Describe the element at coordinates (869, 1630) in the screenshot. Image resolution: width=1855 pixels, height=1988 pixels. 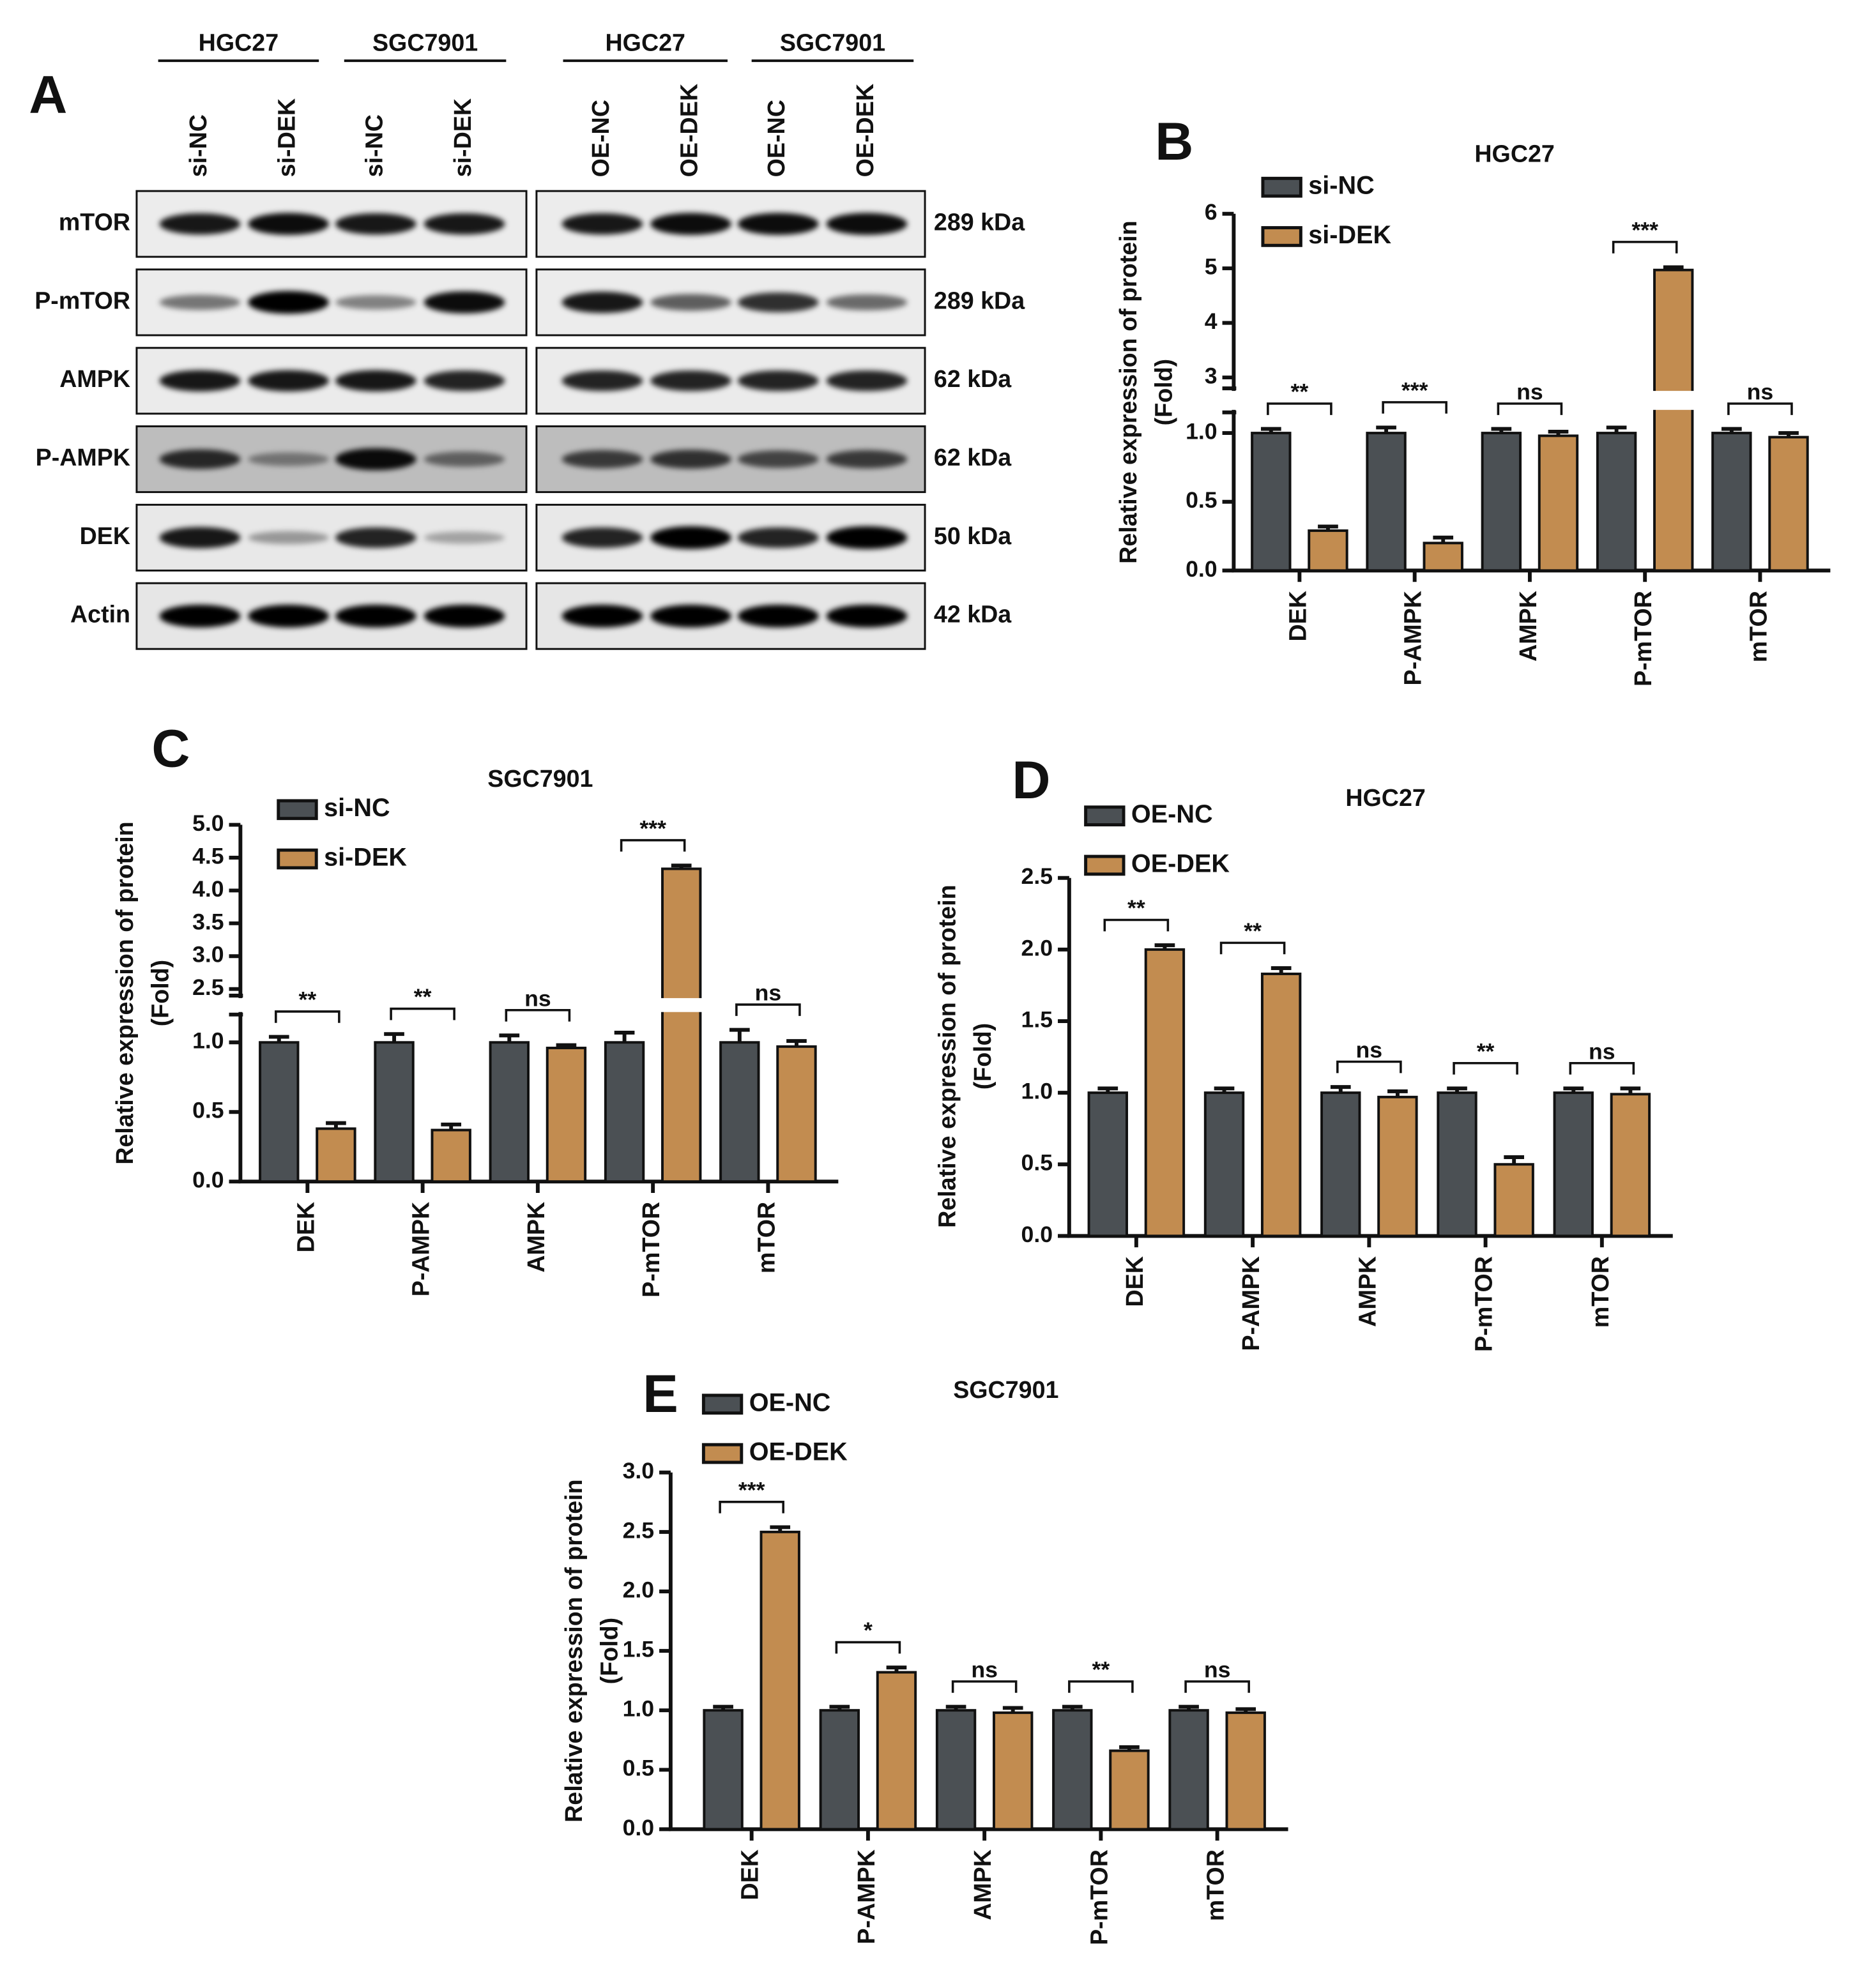
I see `significance-label: *` at that location.